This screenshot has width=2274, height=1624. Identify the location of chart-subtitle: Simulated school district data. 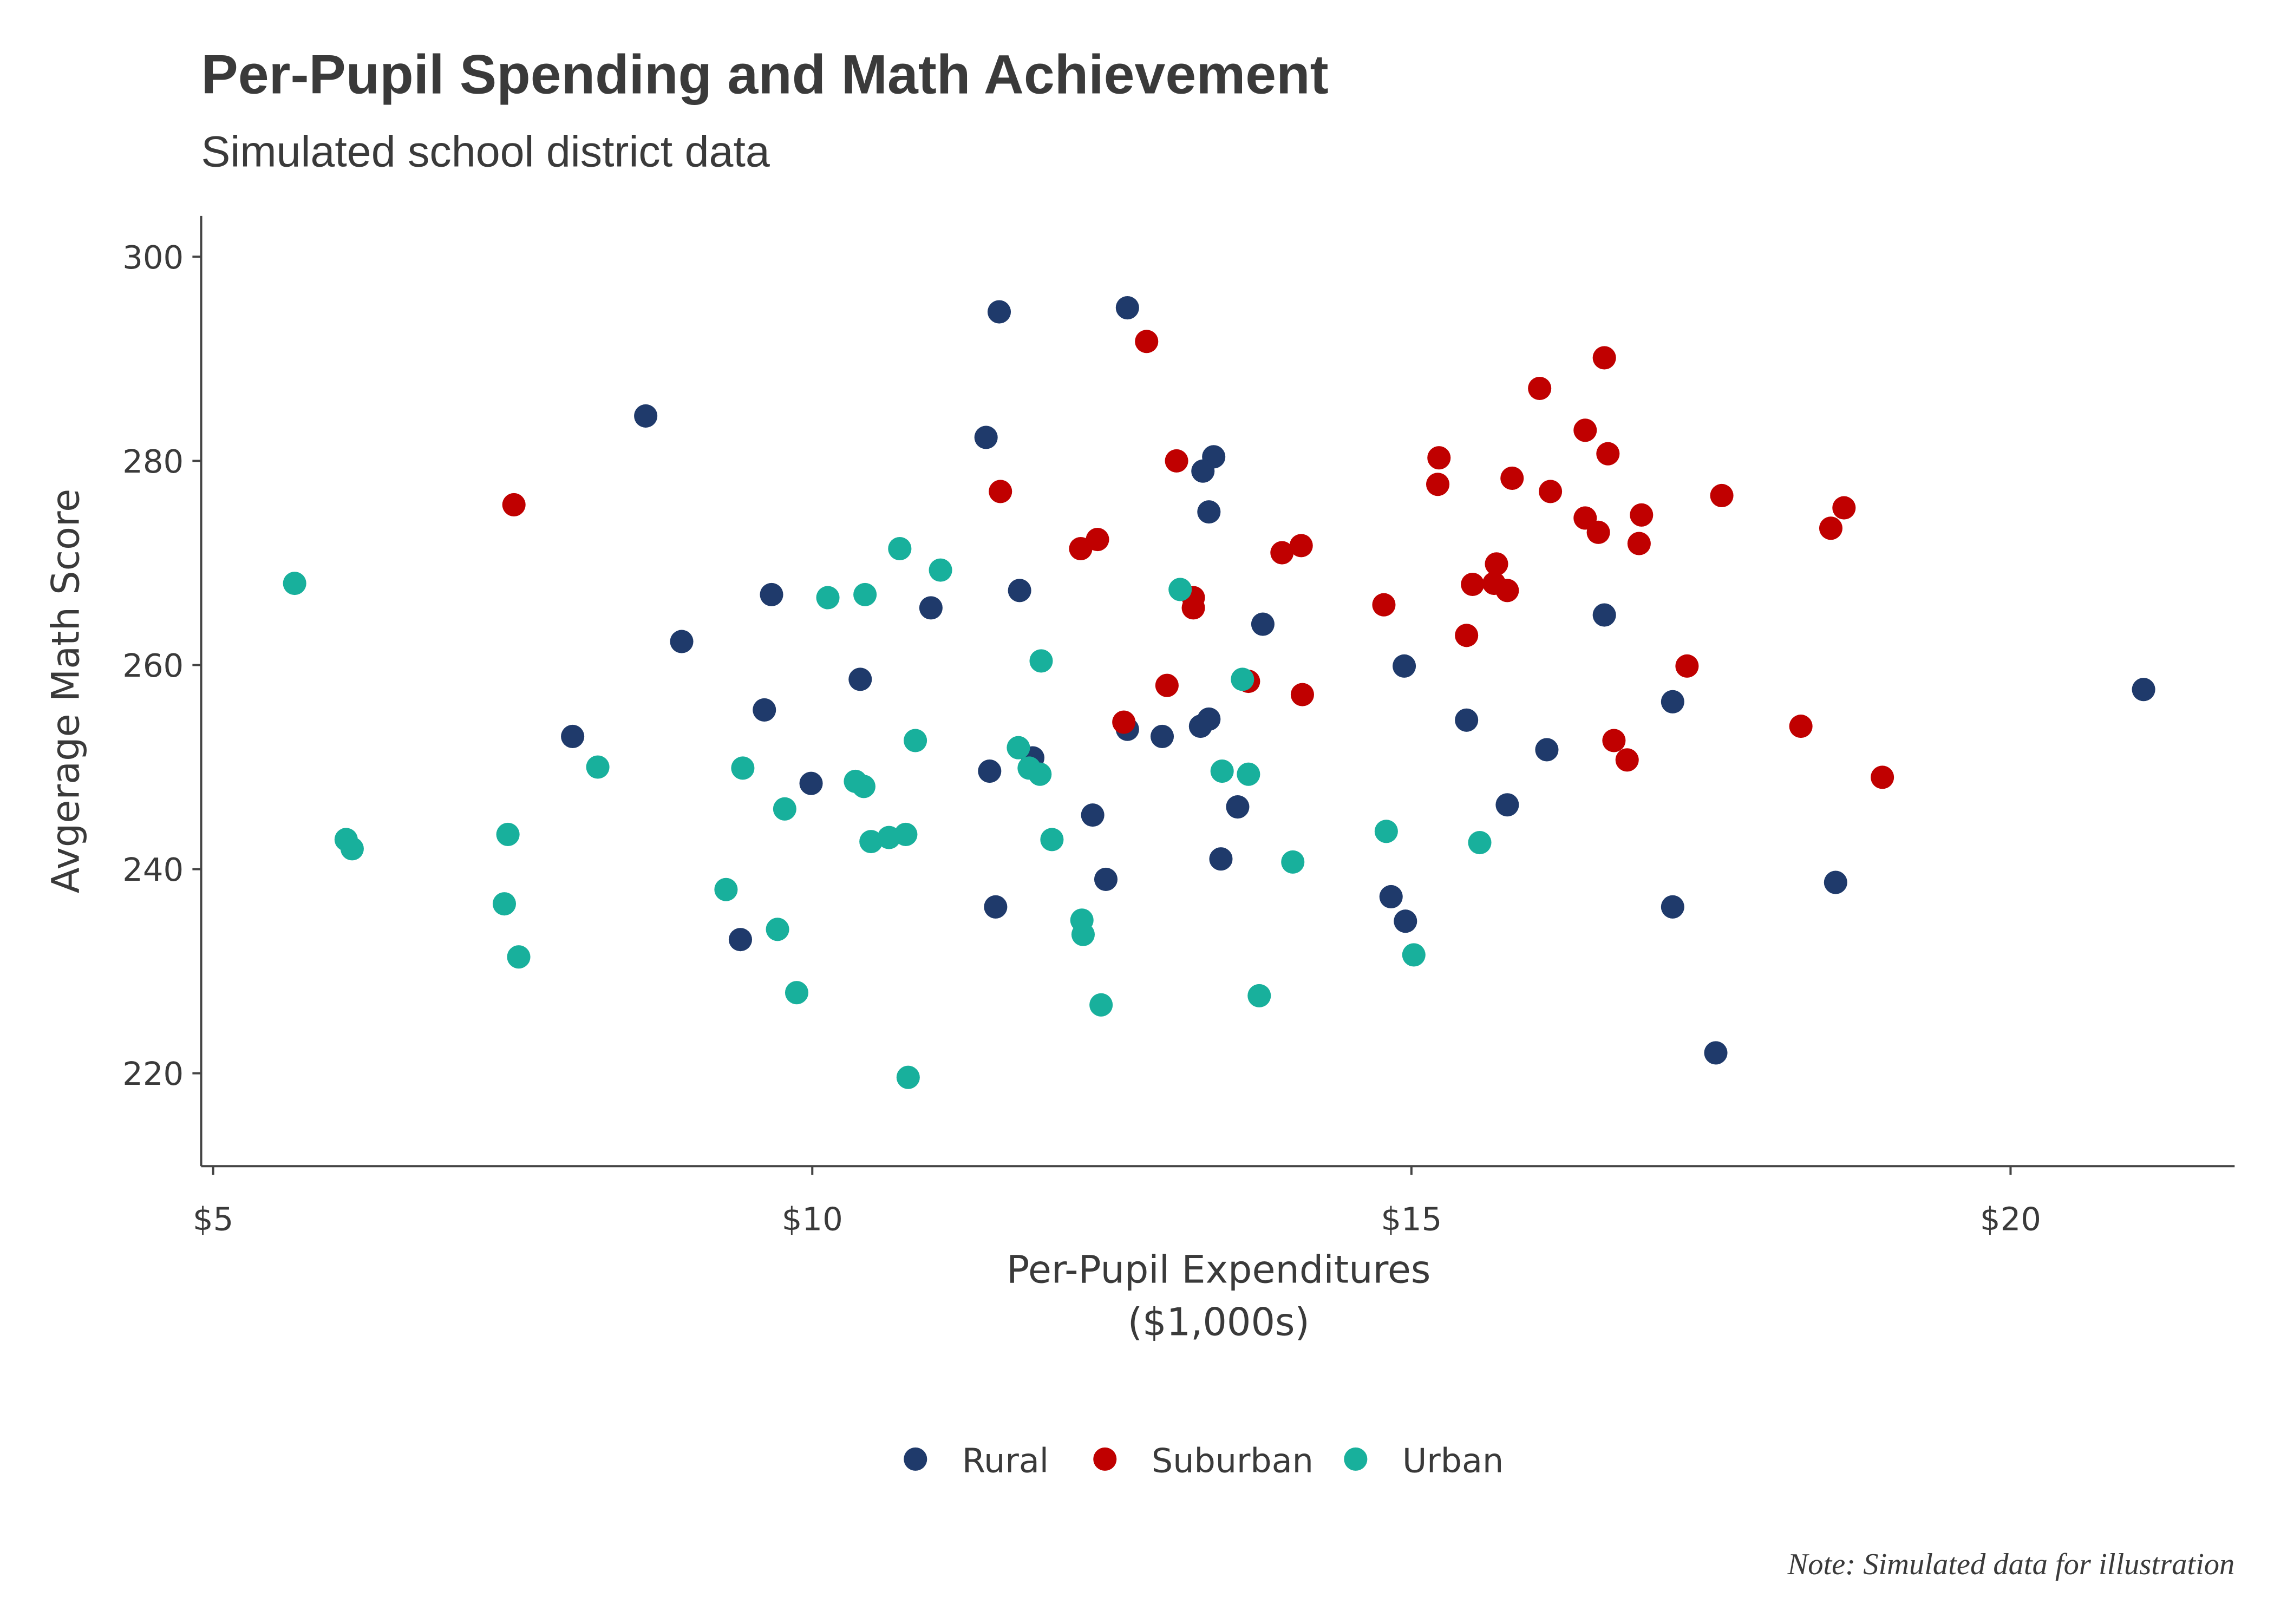
(486, 151).